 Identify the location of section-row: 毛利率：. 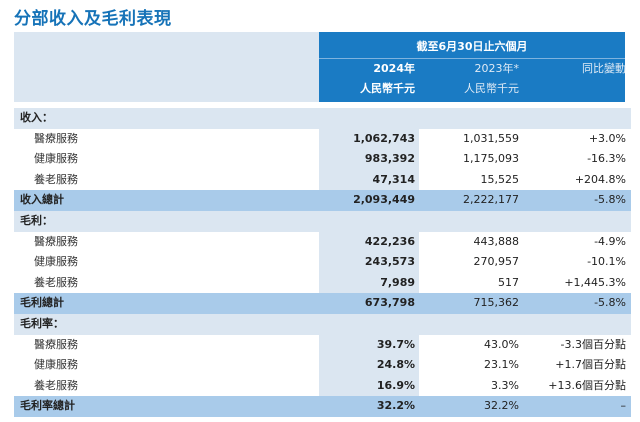
(322, 324).